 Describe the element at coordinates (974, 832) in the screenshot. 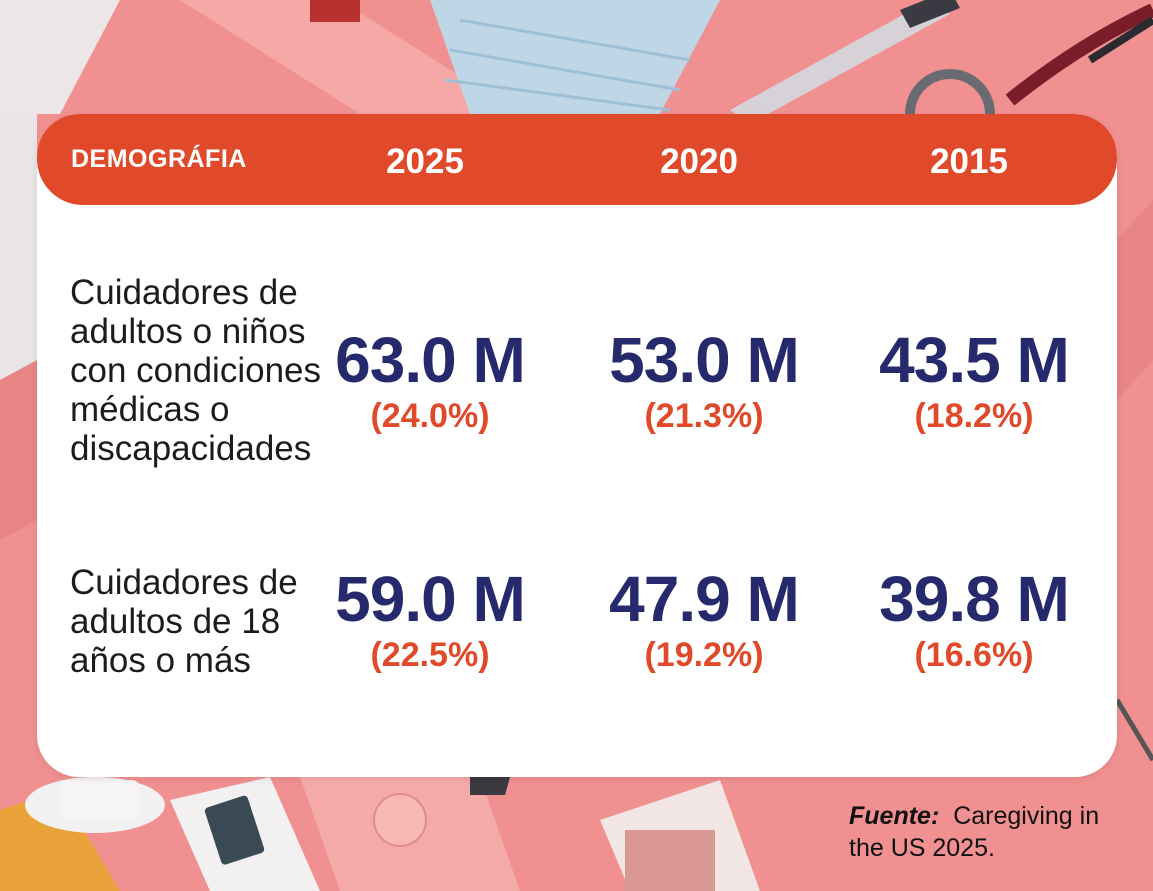

I see `source-text: Caregiving in the US 2025.` at that location.